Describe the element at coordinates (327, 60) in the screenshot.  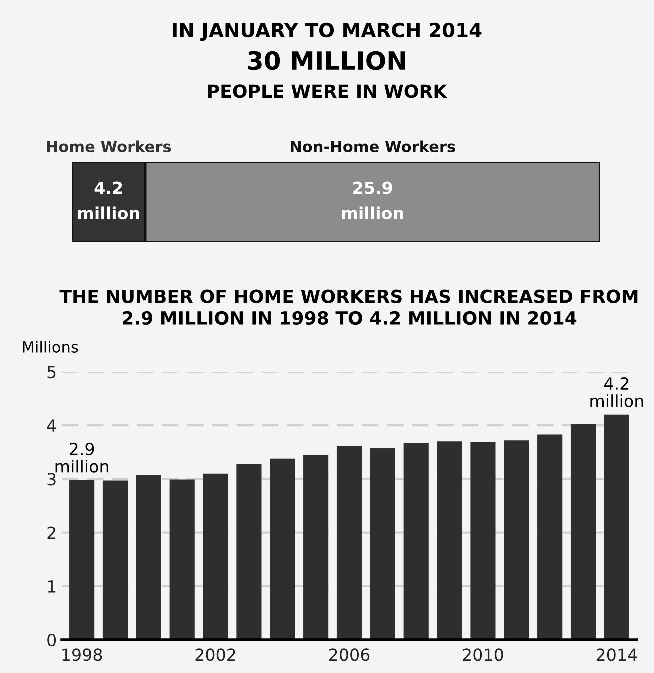
I see `chart-subtitle: 30 MILLION` at that location.